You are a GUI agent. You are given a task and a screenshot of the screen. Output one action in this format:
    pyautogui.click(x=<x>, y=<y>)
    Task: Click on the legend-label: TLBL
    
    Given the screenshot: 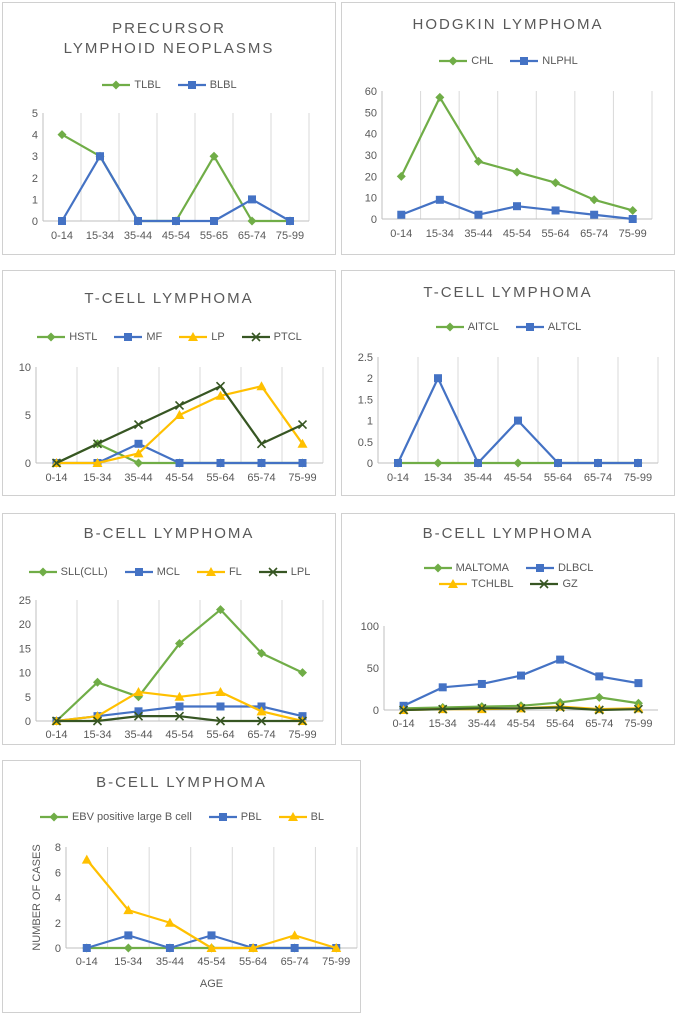 What is the action you would take?
    pyautogui.click(x=147, y=85)
    